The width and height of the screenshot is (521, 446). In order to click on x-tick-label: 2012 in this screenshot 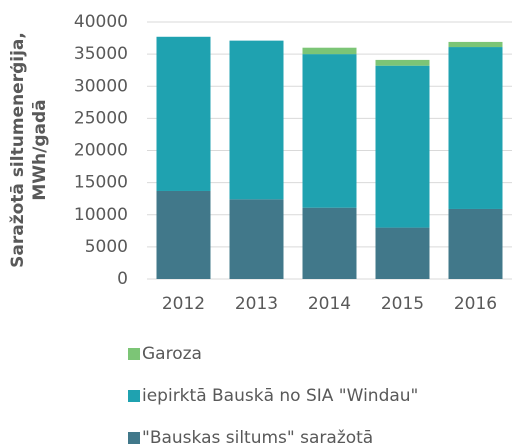, I will do `click(183, 304)`.